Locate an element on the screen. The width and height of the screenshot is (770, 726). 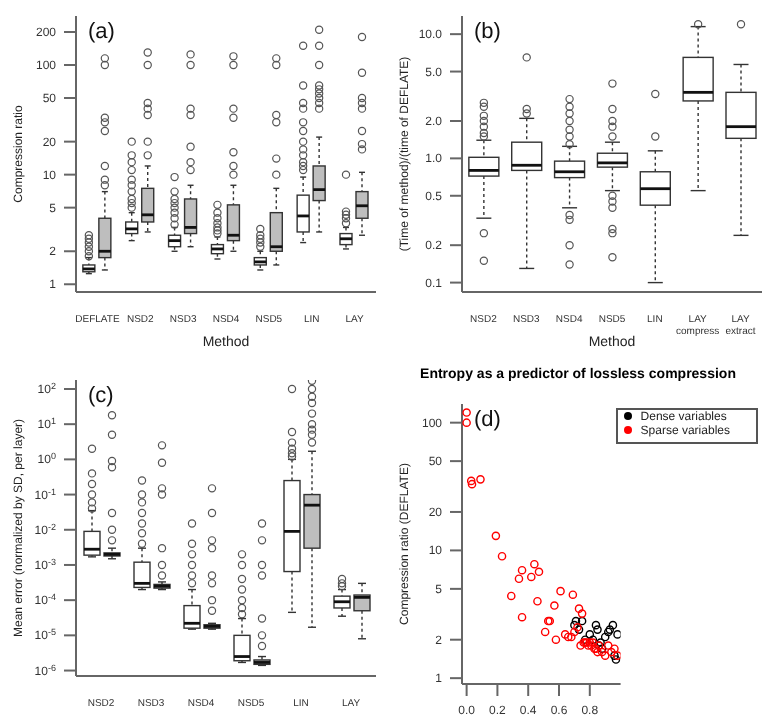
annotation: (a) is located at coordinates (101, 32).